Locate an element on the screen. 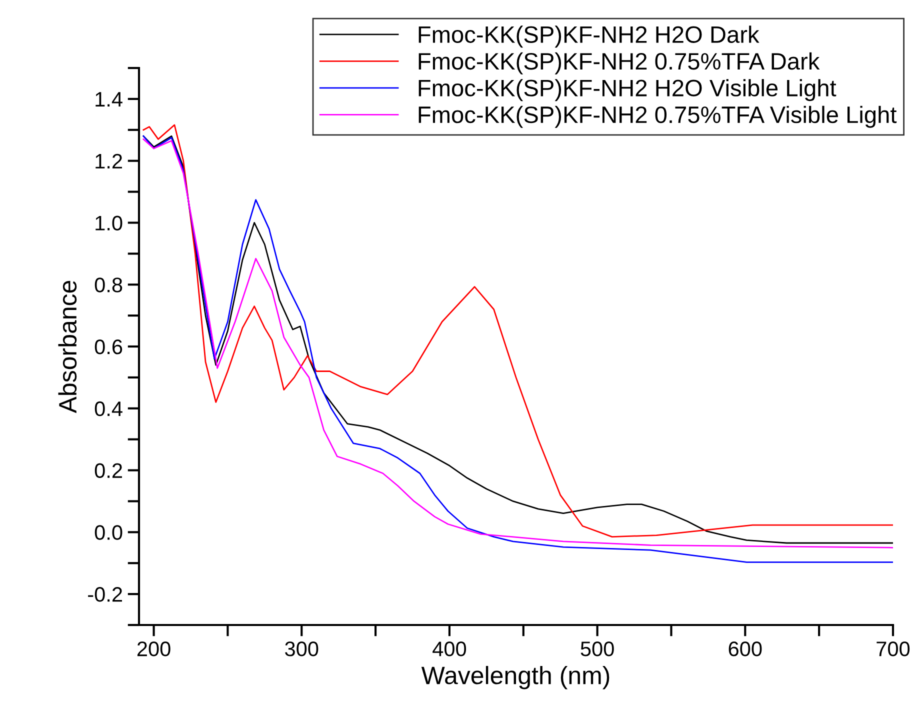  x-tick-label: 600 is located at coordinates (745, 649).